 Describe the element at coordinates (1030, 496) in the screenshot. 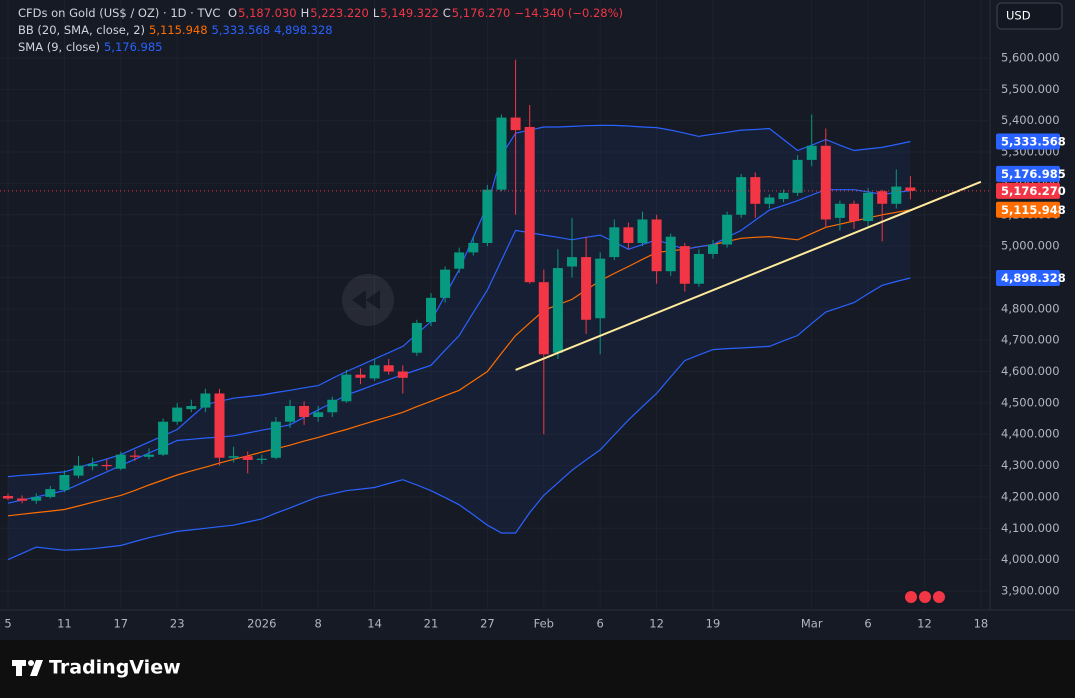

I see `y-tick-label: 4,200.000` at that location.